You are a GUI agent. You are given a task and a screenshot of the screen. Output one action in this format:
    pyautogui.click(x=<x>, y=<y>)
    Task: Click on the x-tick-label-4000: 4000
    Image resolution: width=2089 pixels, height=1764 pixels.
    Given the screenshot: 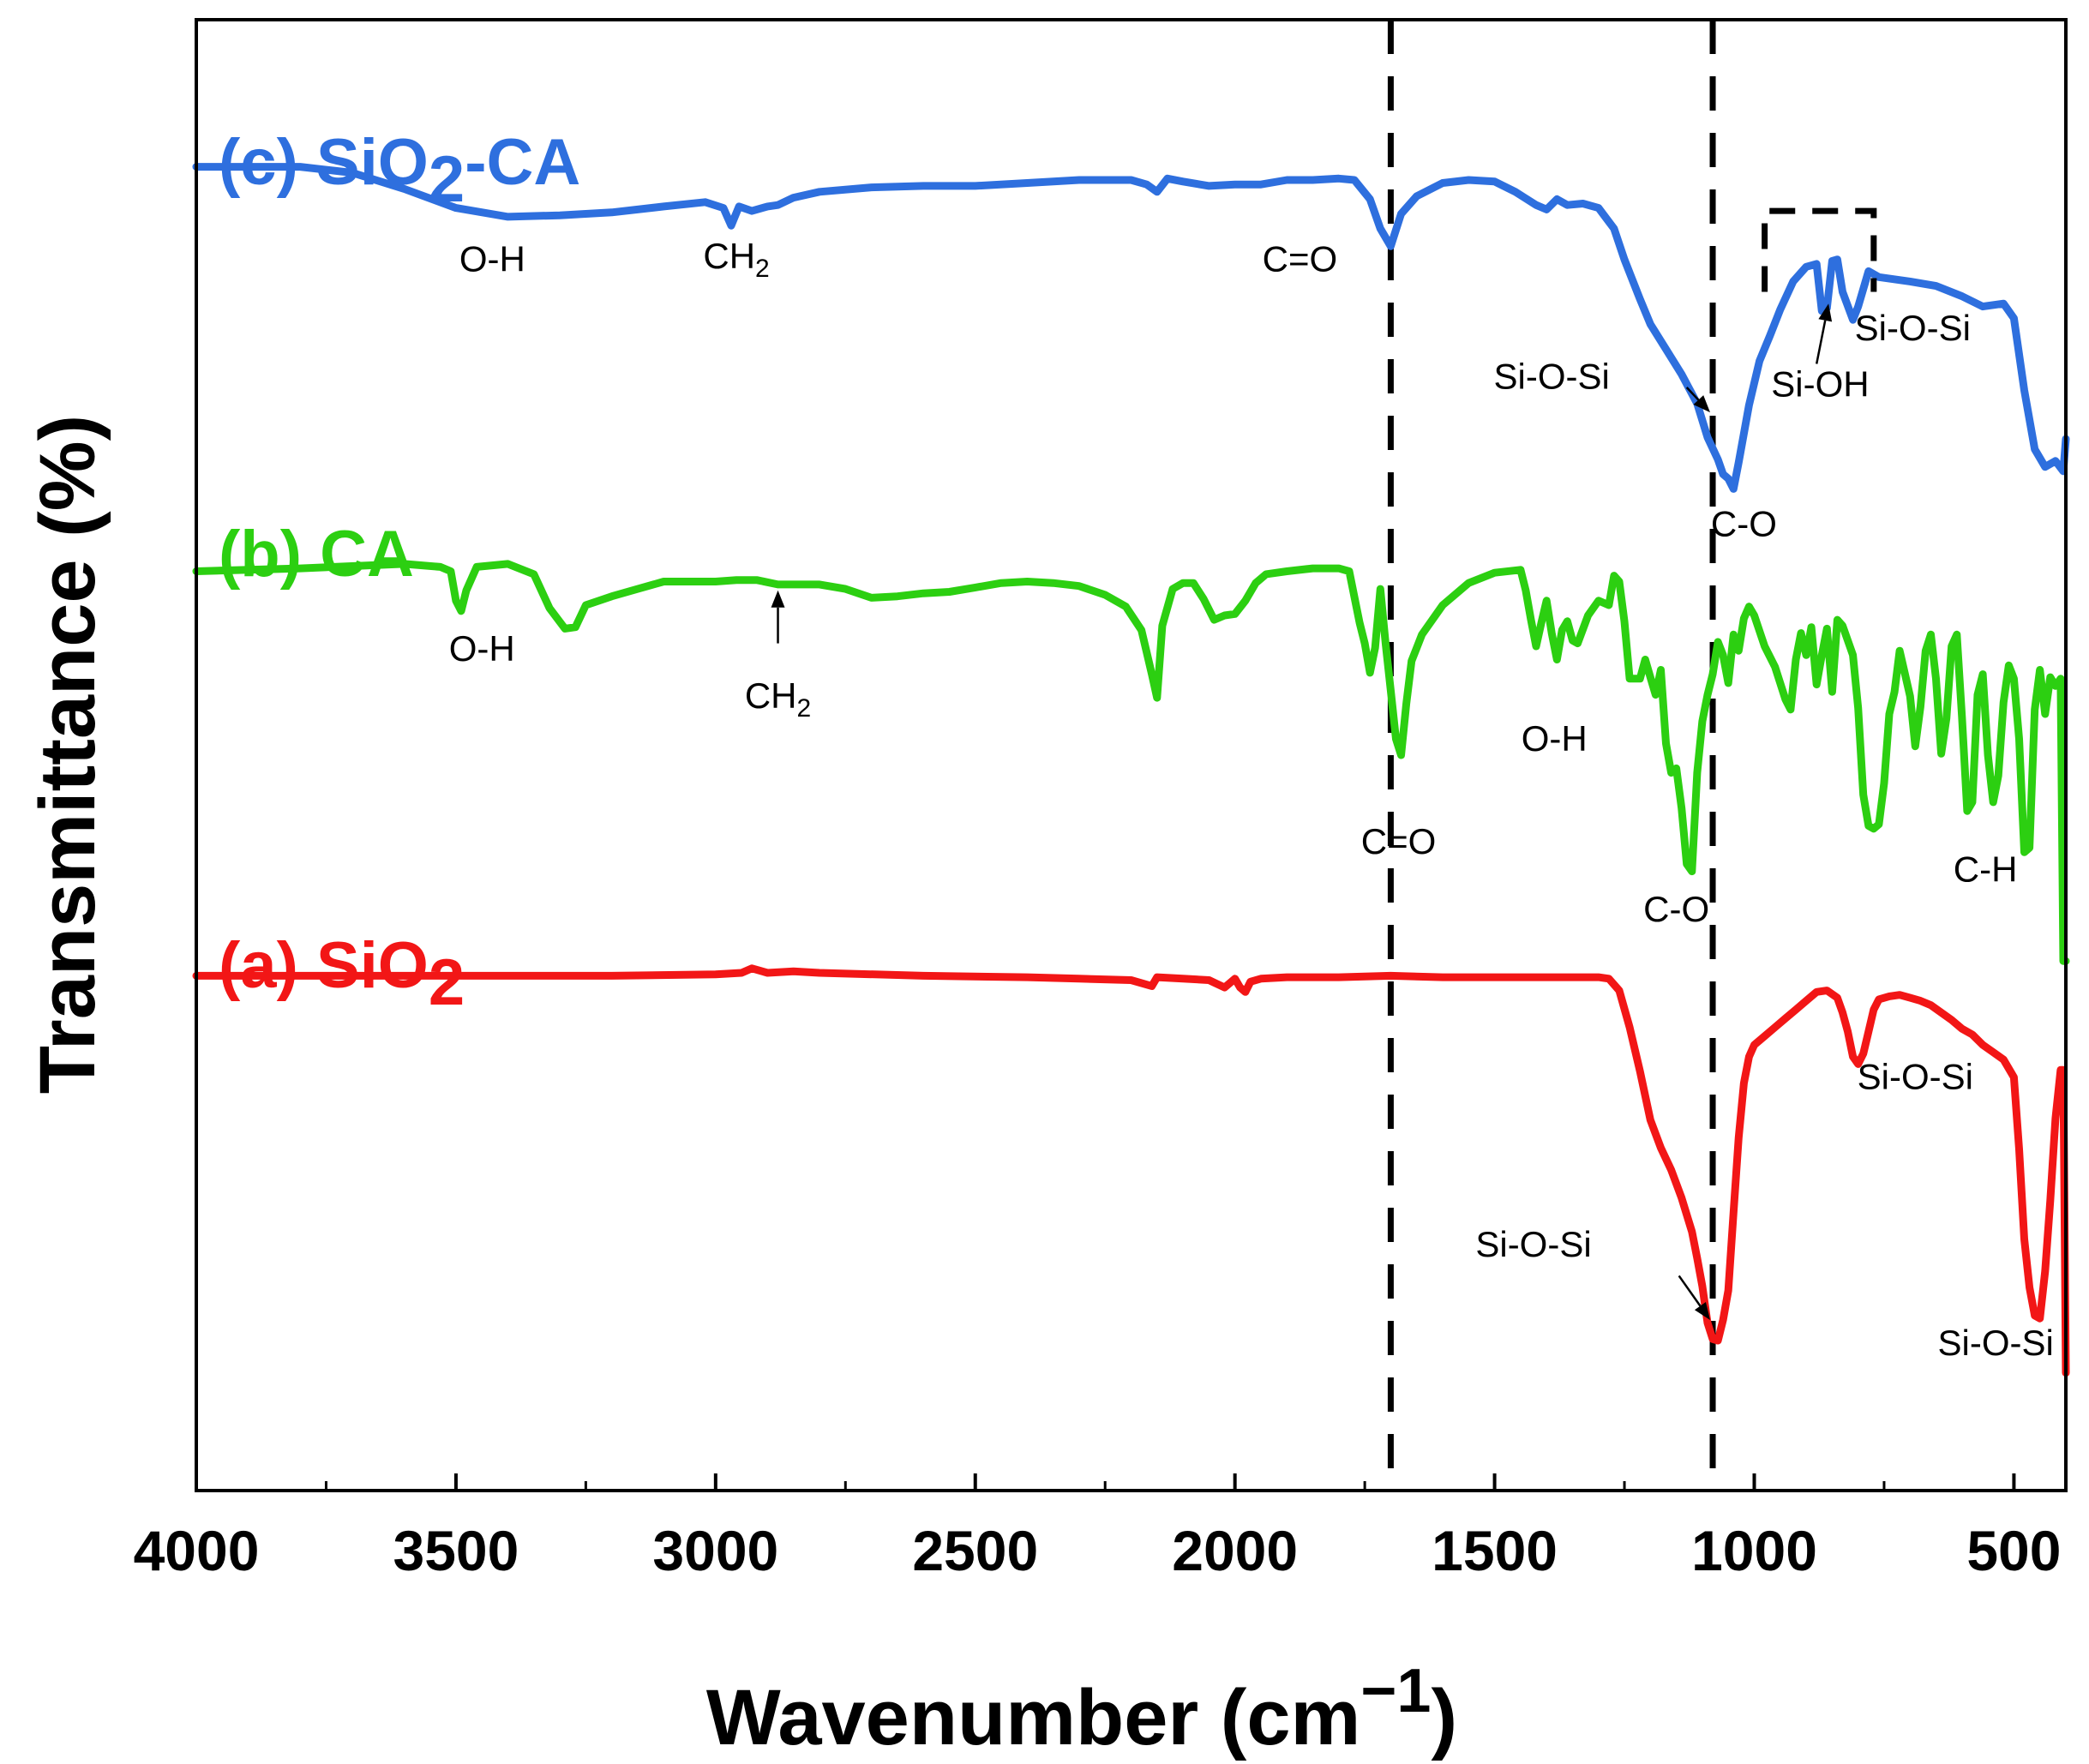 What is the action you would take?
    pyautogui.click(x=197, y=1550)
    